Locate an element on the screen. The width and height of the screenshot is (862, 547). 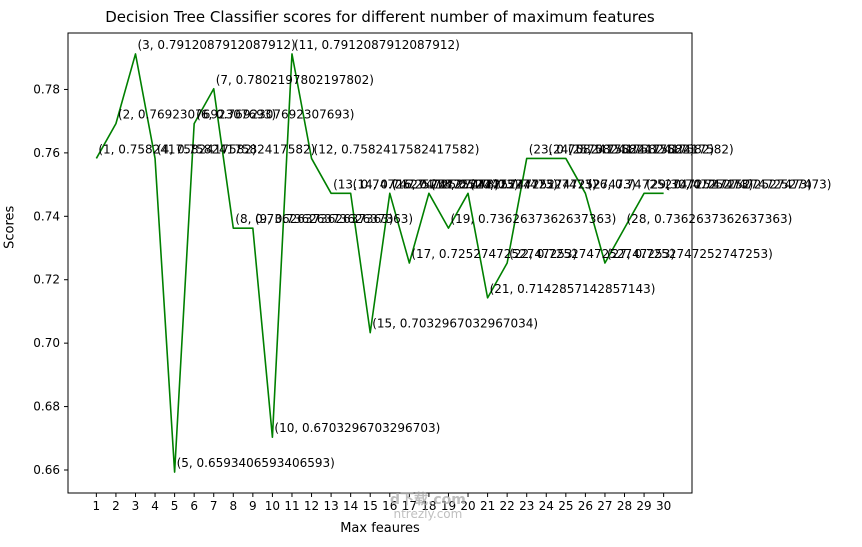
x-axis-label: Max feaures is located at coordinates (380, 528).